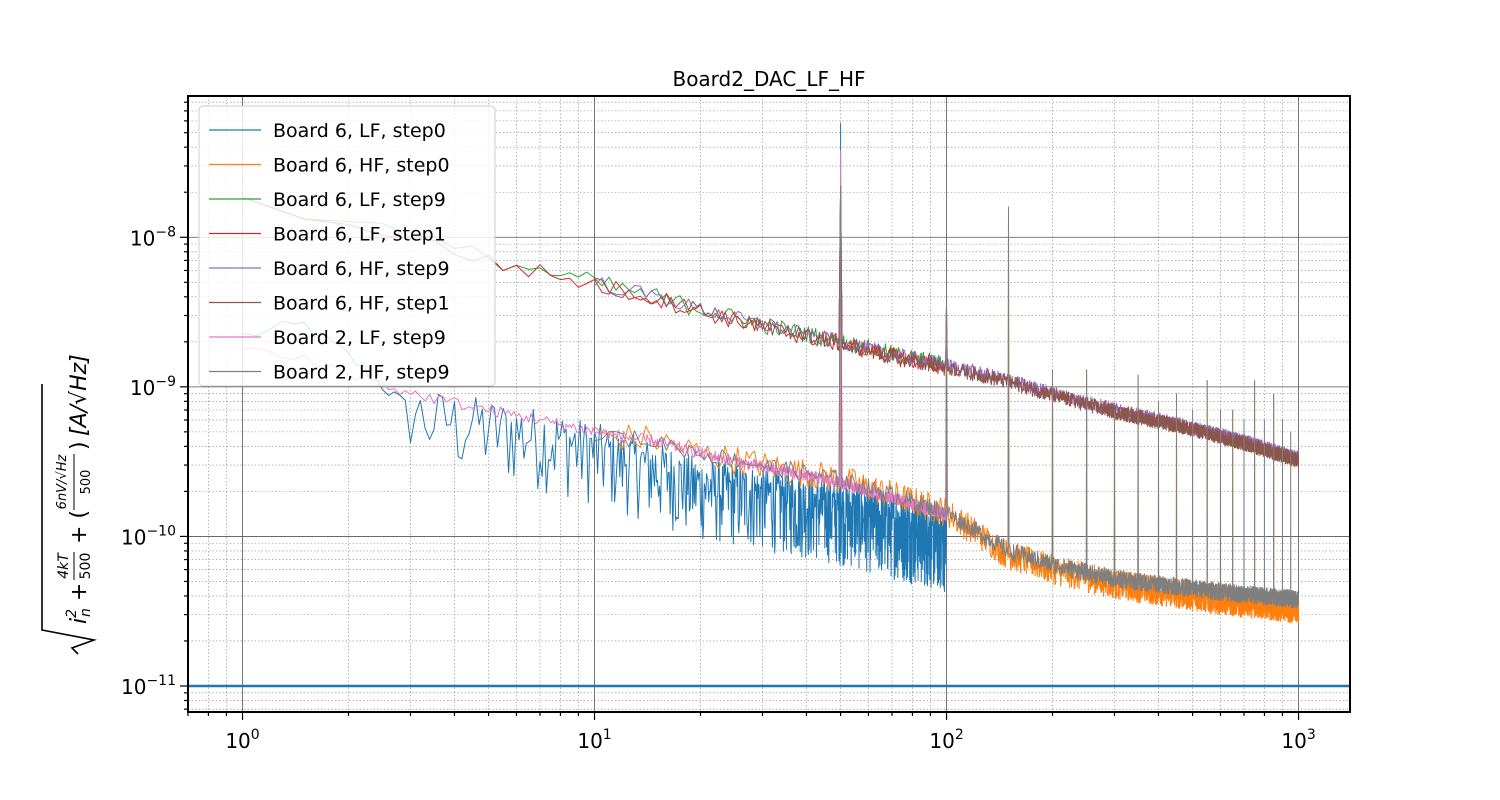 This screenshot has height=800, width=1500. I want to click on y-tick-label: 10⁻¹⁰, so click(148, 536).